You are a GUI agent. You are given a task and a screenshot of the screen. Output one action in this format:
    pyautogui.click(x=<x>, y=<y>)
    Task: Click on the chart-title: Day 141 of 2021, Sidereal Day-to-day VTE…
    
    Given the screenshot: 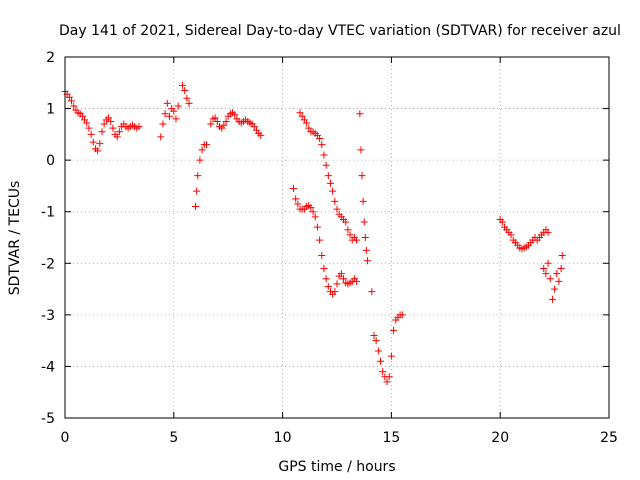 What is the action you would take?
    pyautogui.click(x=340, y=31)
    